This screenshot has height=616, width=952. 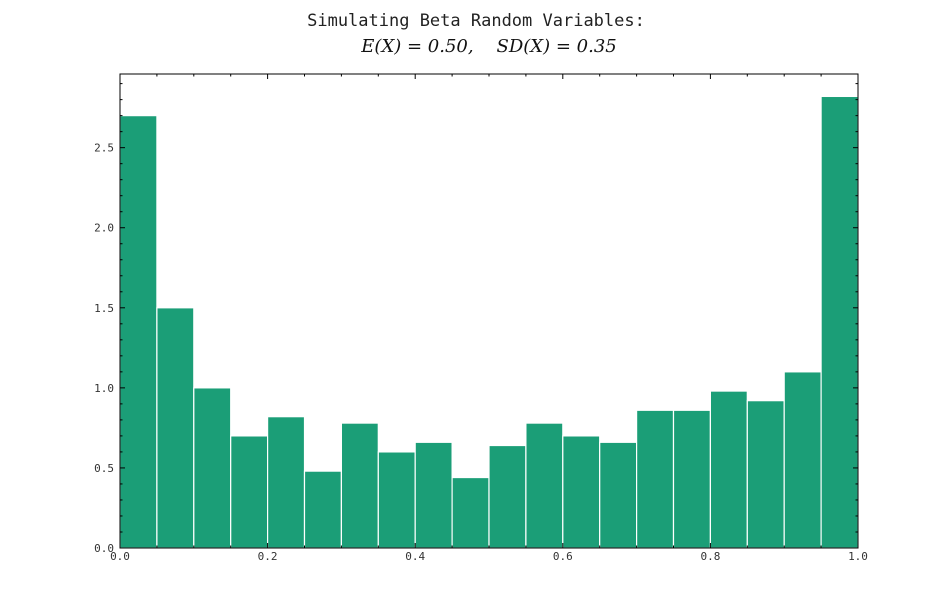 What do you see at coordinates (488, 46) in the screenshot?
I see `chart-subtitle: E(X) = 0.50, SD(X) = 0.35` at bounding box center [488, 46].